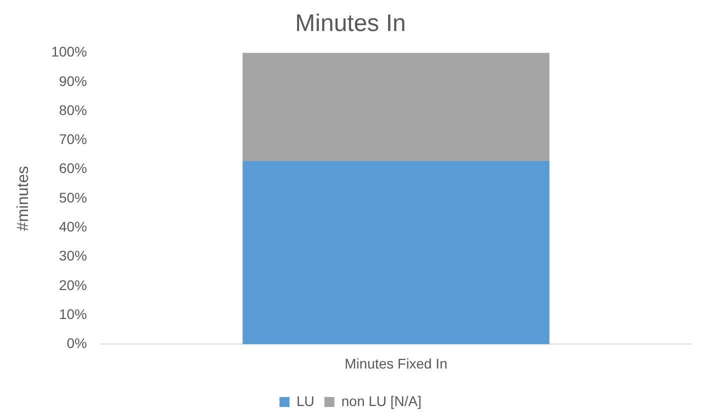  I want to click on y-tick-label: 10%, so click(73, 314).